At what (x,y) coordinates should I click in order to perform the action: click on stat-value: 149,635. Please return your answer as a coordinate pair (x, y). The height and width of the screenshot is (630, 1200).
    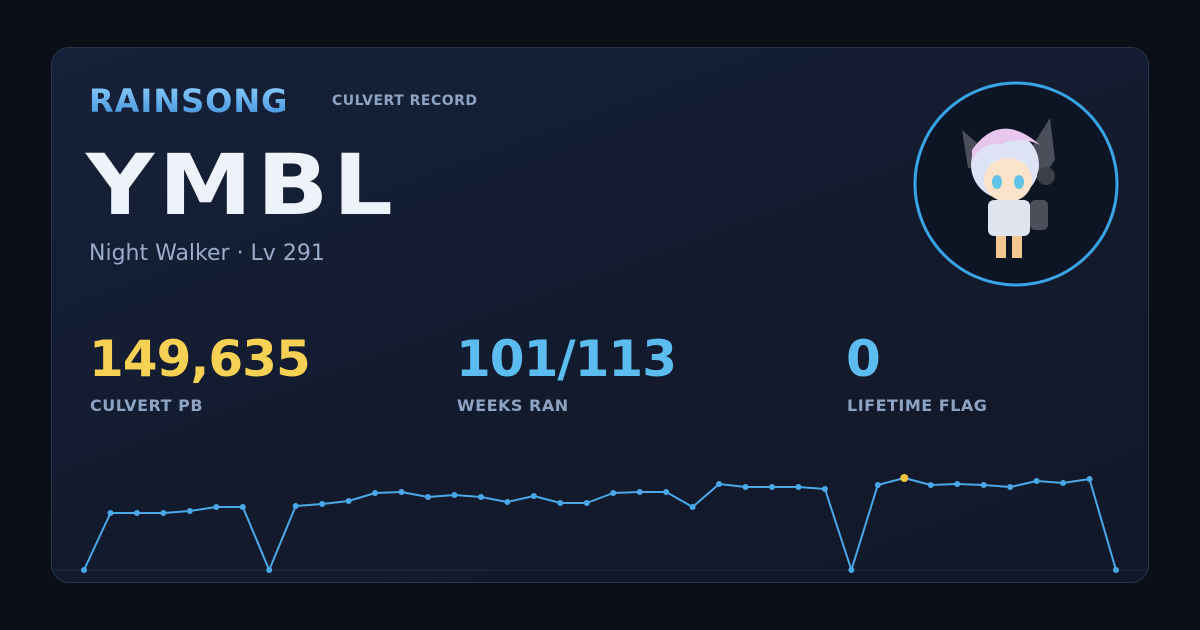
    Looking at the image, I should click on (200, 359).